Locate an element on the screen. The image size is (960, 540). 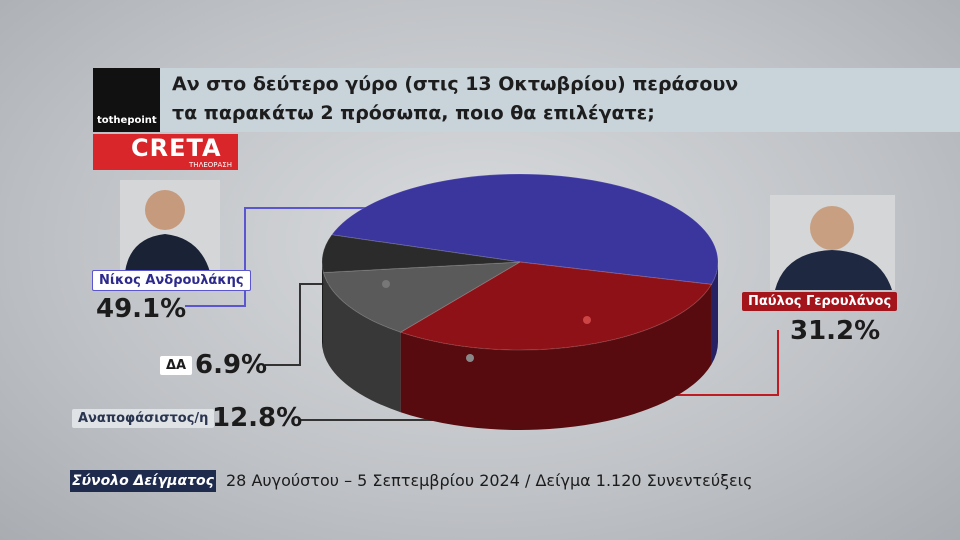
agency-name: tothepoint is located at coordinates (127, 120).